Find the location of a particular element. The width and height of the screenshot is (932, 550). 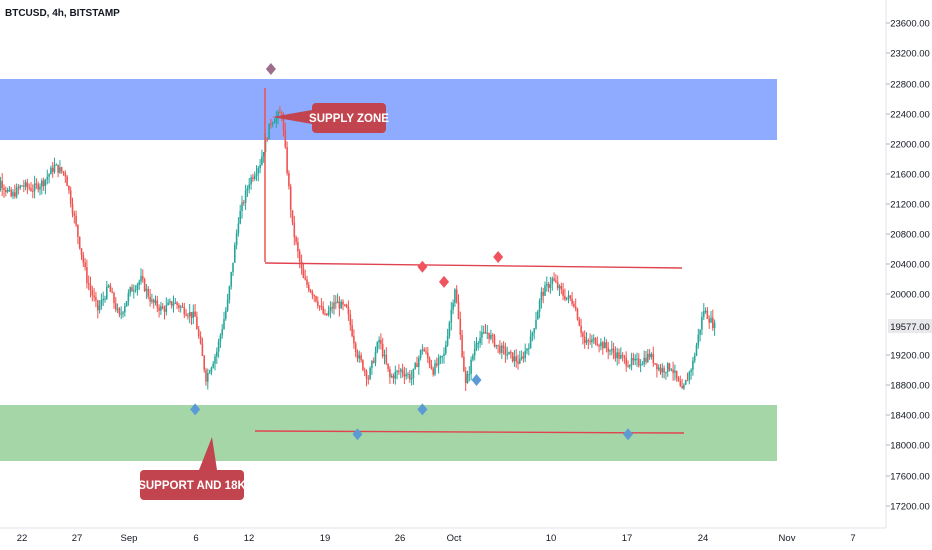

price-tick-label: 20800.00 is located at coordinates (910, 235).